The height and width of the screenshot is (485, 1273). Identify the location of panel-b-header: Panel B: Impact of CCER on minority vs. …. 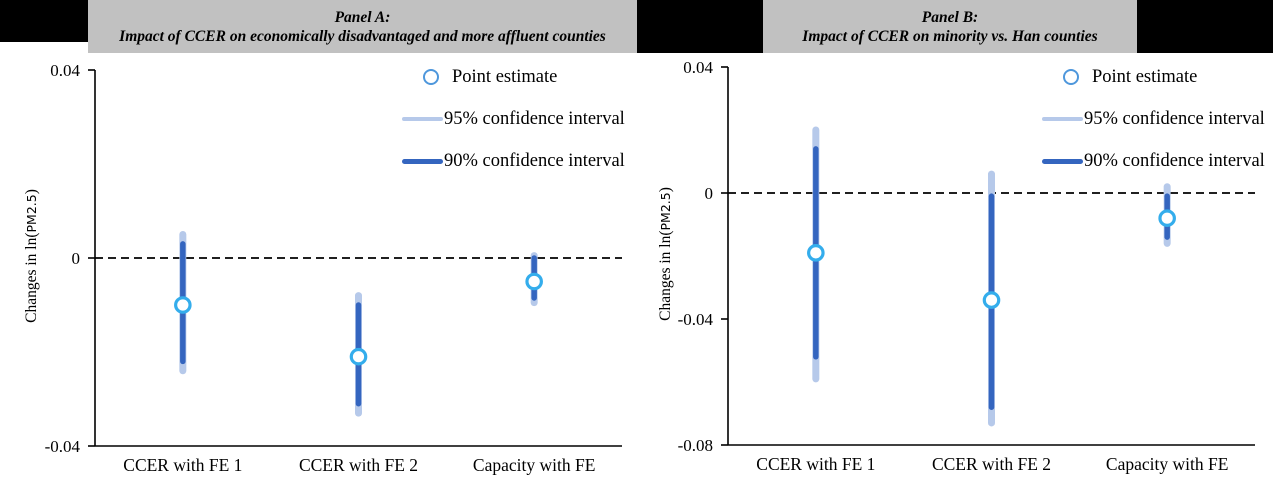
(950, 26).